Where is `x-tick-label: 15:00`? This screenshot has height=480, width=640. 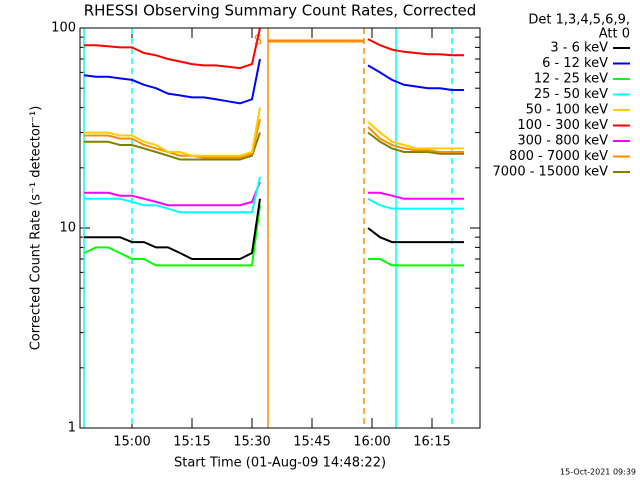
x-tick-label: 15:00 is located at coordinates (131, 442).